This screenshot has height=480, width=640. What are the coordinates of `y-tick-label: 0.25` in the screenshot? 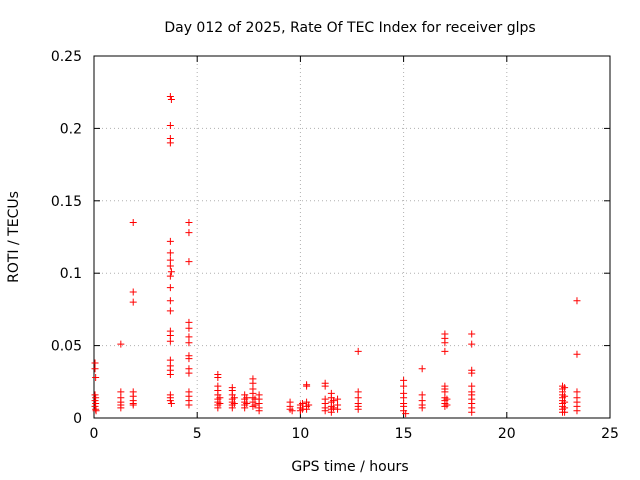 It's located at (66, 57).